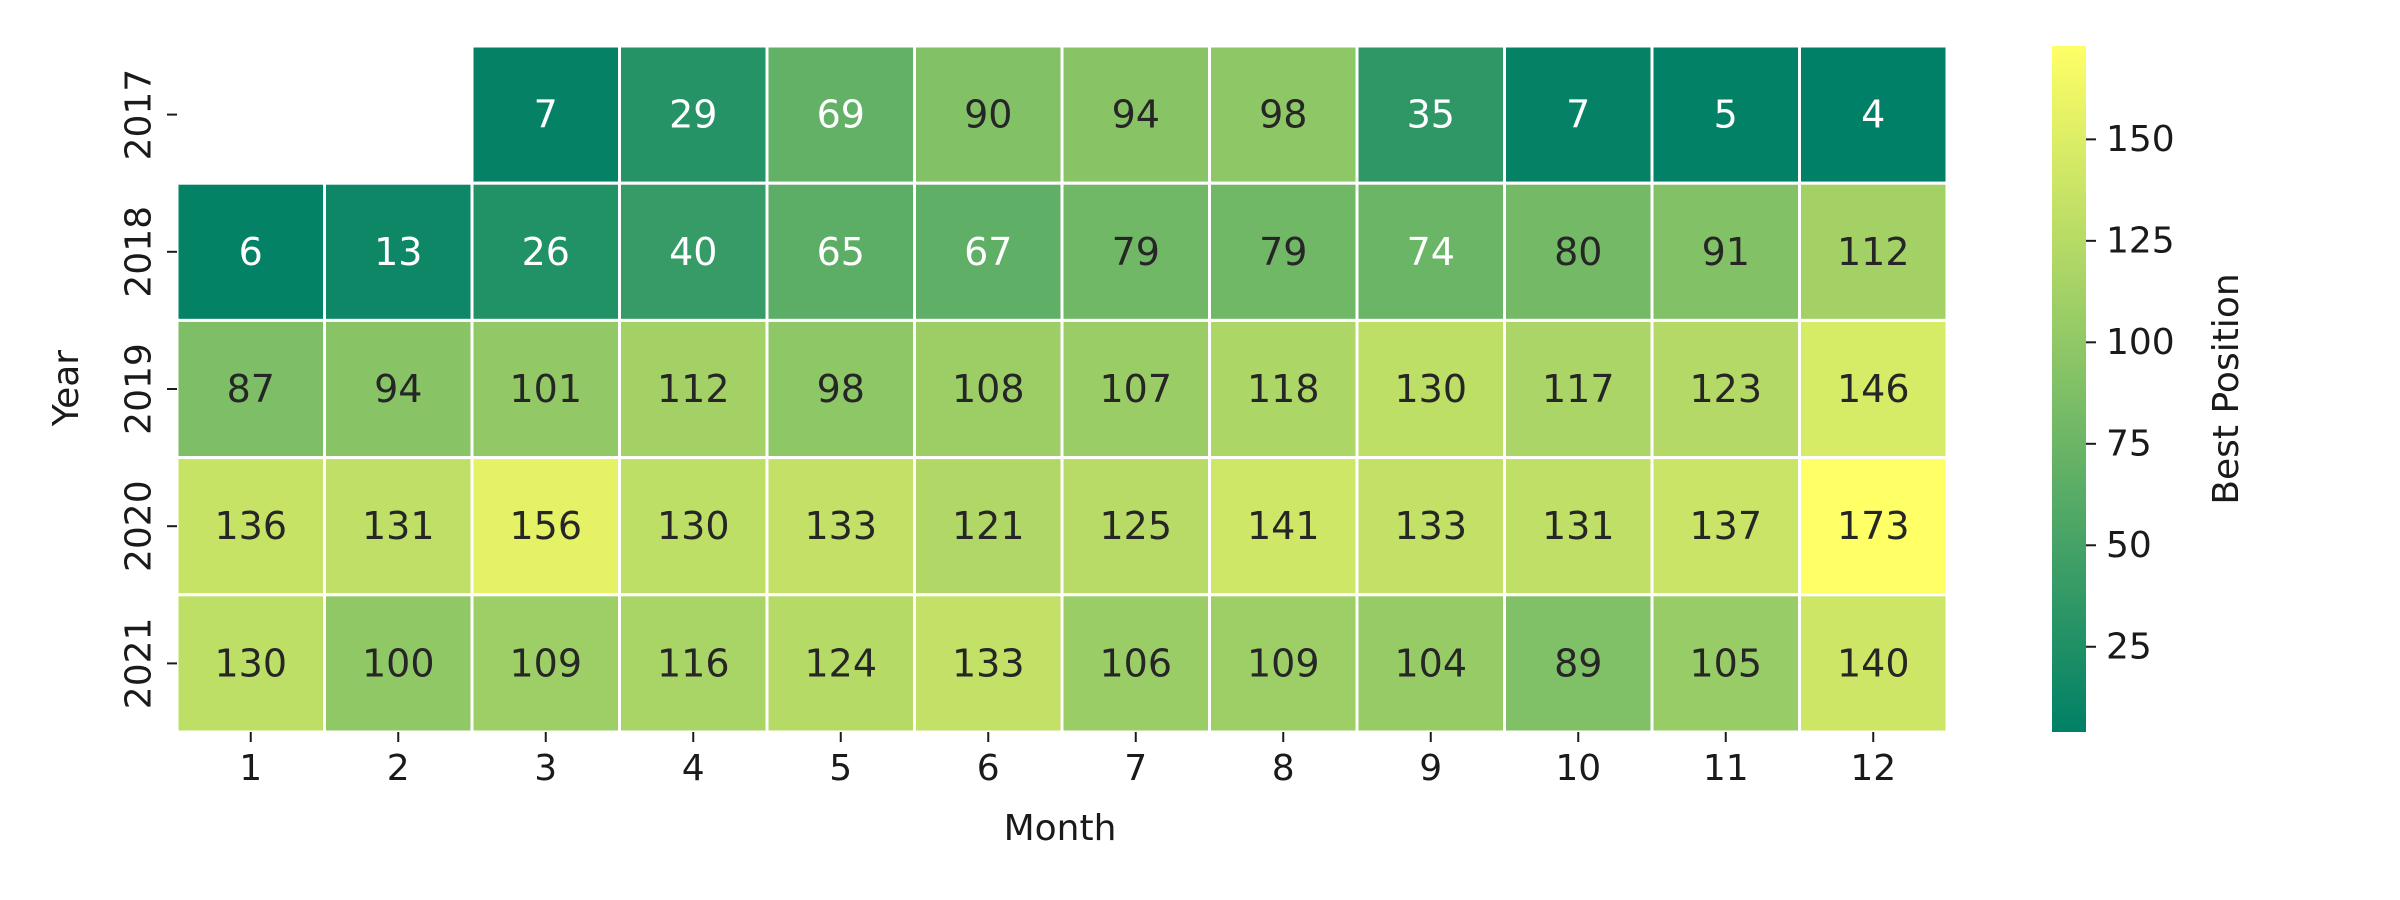 The width and height of the screenshot is (2400, 900). Describe the element at coordinates (1135, 526) in the screenshot. I see `cell-value-label: 125` at that location.